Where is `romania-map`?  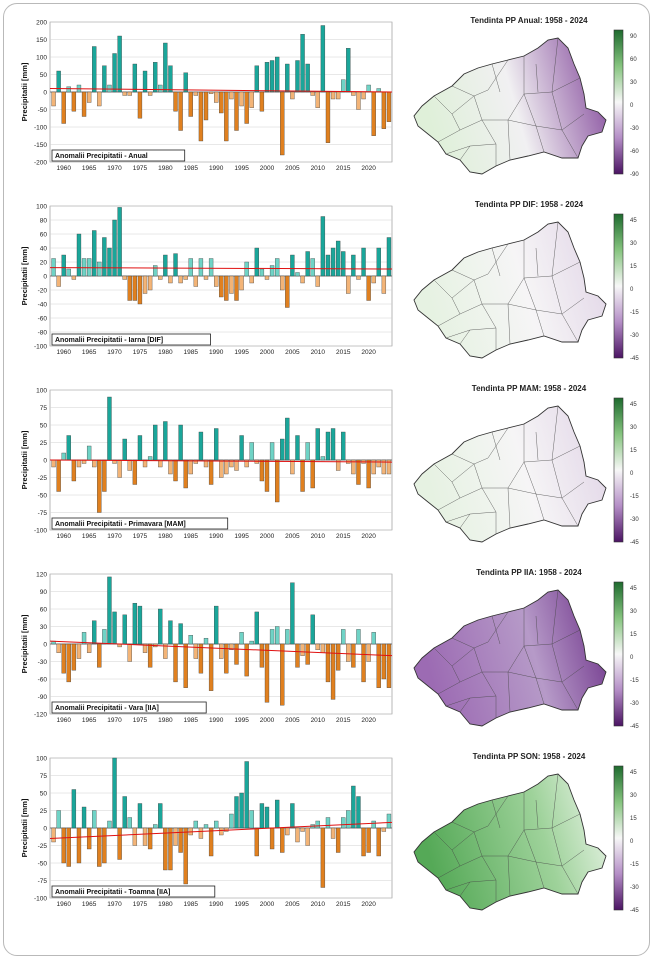
romania-map is located at coordinates (510, 106).